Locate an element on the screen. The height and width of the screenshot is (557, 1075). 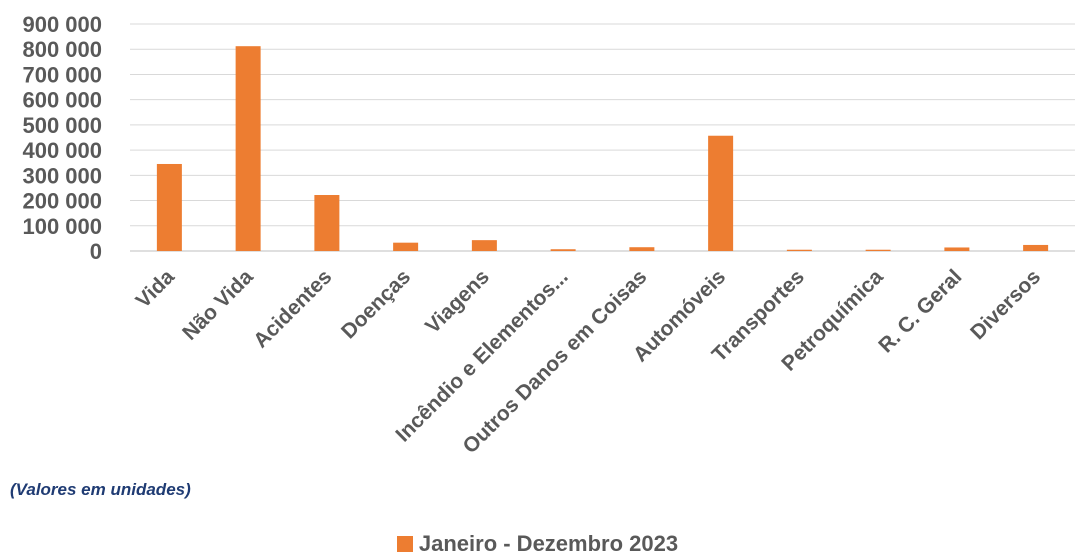
y-tick-label: 400 000 is located at coordinates (62, 150).